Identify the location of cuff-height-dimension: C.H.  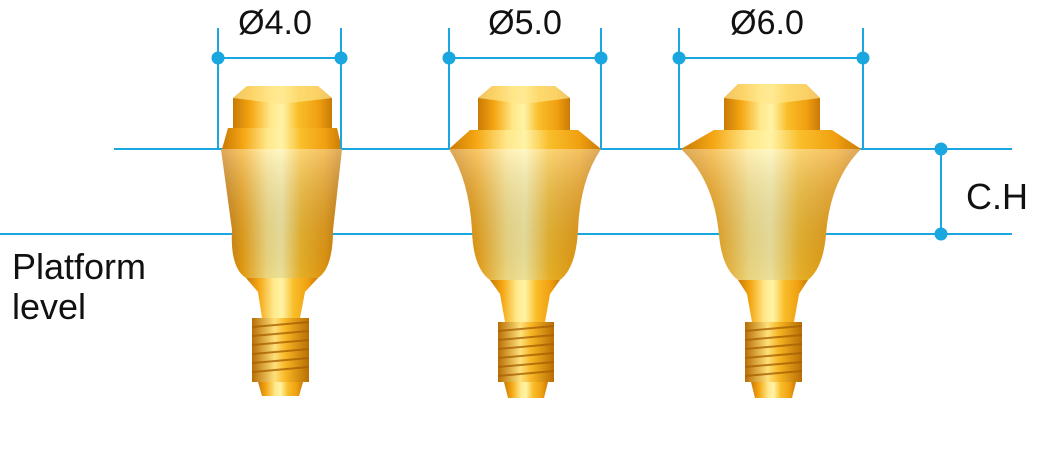
(981, 191).